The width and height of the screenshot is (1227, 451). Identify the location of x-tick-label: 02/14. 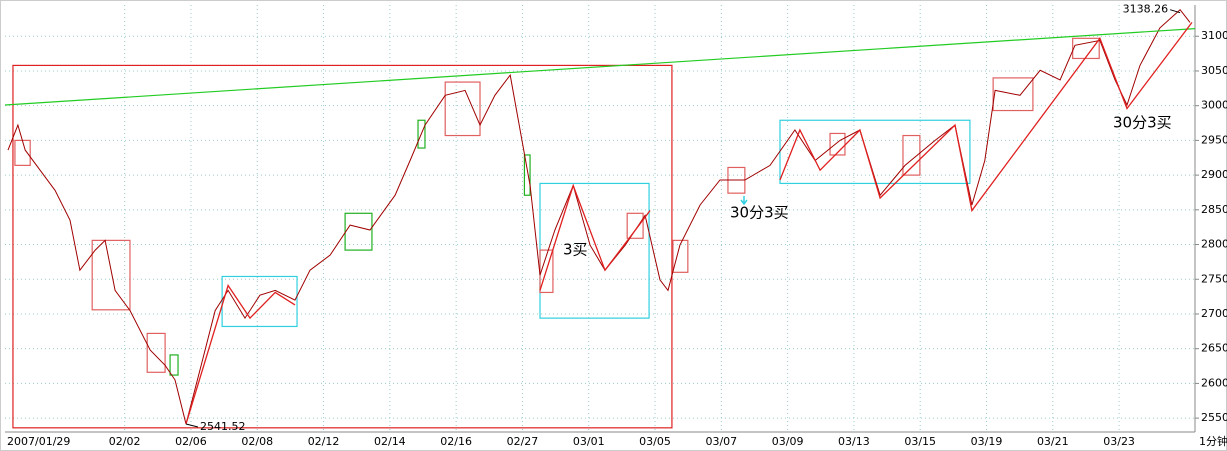
(390, 441).